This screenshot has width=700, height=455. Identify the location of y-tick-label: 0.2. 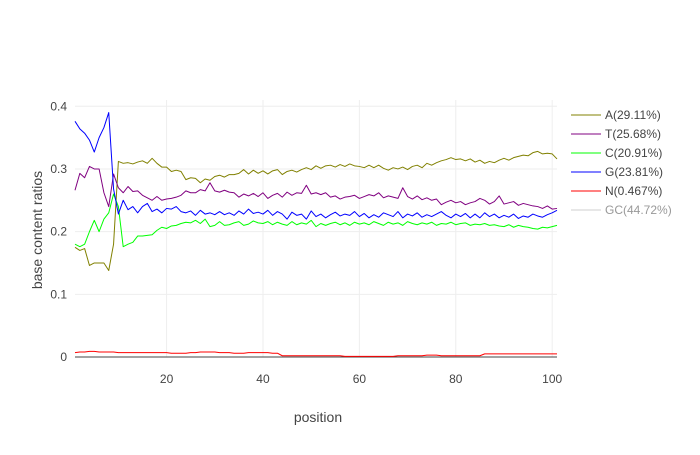
(58, 232).